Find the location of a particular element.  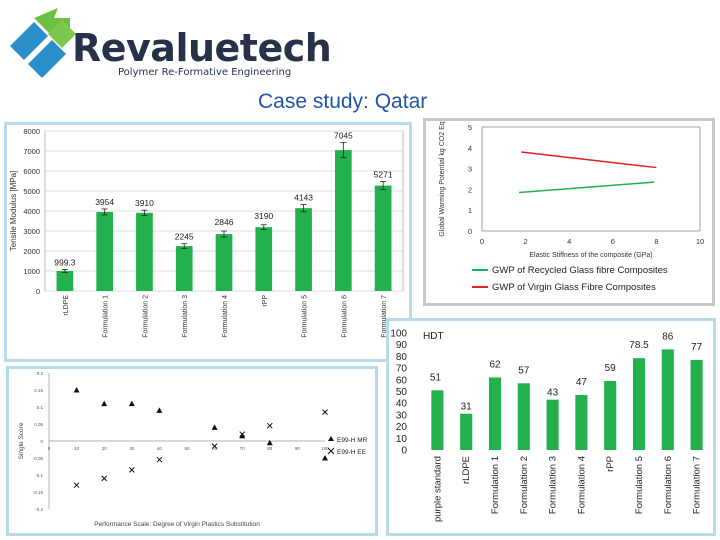

x-tick-label: Formulation 6 is located at coordinates (344, 316).